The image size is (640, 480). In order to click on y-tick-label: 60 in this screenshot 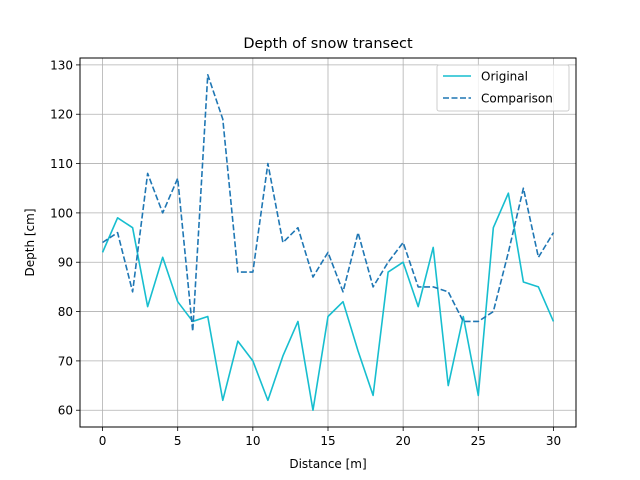, I will do `click(65, 411)`.